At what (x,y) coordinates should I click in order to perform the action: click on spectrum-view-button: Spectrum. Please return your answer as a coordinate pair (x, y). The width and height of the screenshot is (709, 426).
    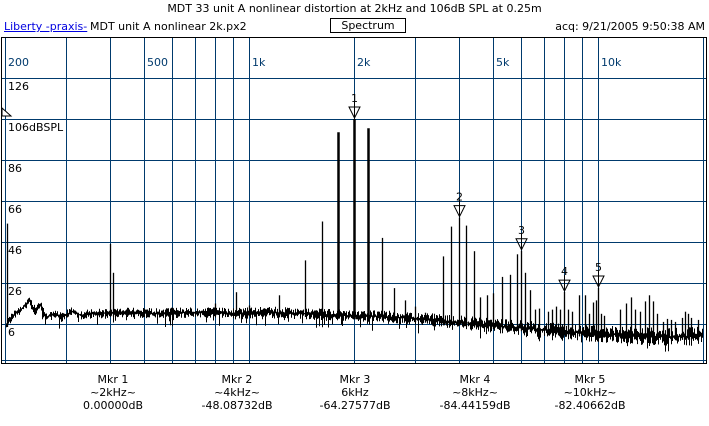
    Looking at the image, I should click on (368, 25).